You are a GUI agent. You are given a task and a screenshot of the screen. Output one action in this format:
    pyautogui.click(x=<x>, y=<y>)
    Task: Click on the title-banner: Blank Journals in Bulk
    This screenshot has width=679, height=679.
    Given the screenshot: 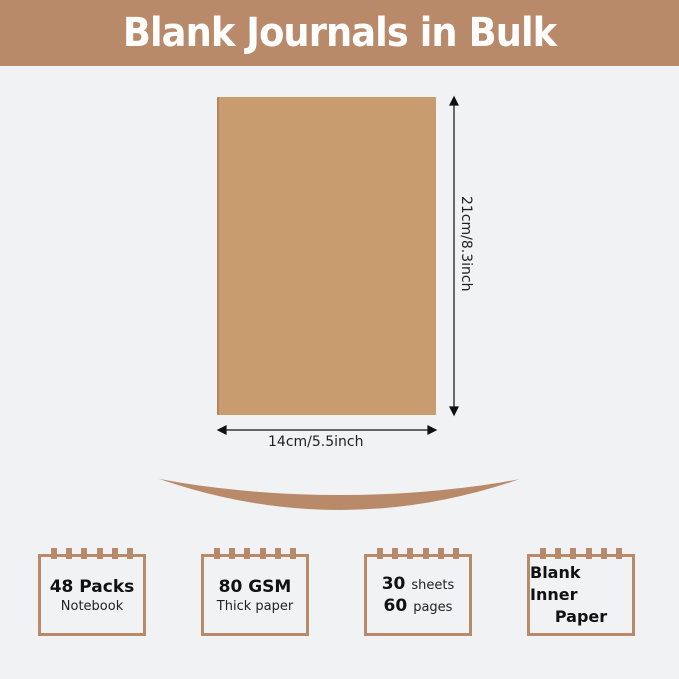 What is the action you would take?
    pyautogui.click(x=339, y=33)
    